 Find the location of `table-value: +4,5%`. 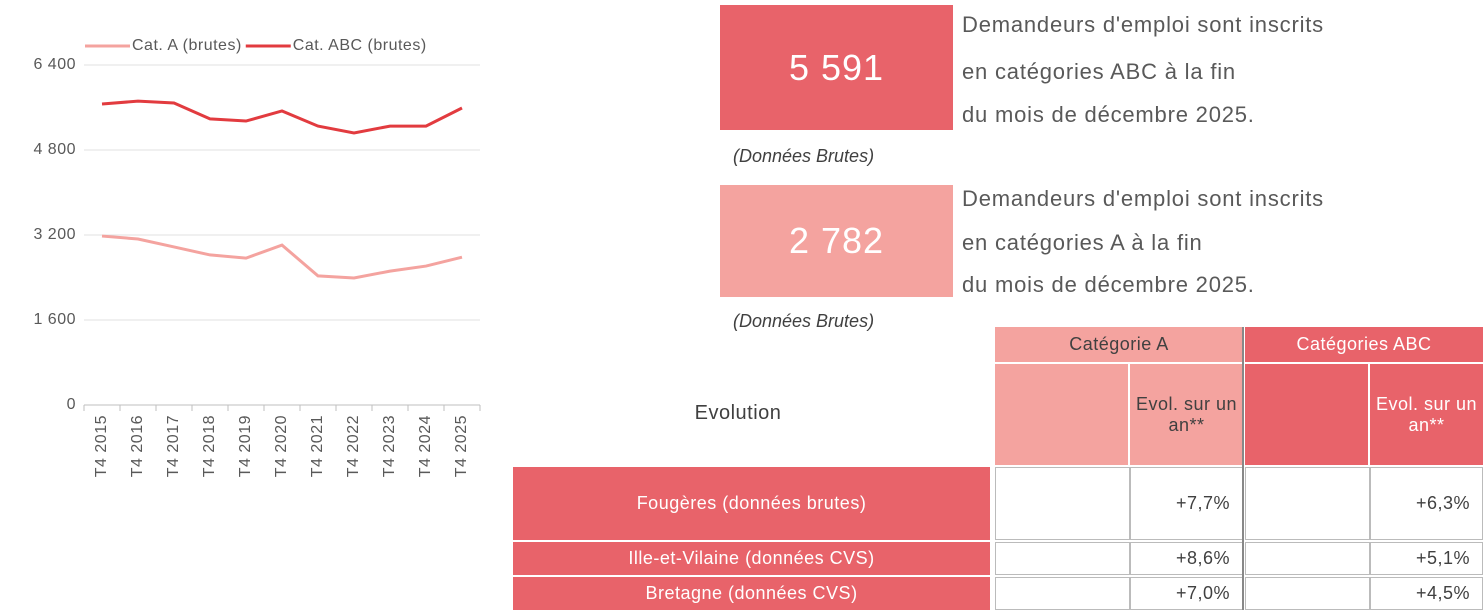

table-value: +4,5% is located at coordinates (1426, 593).